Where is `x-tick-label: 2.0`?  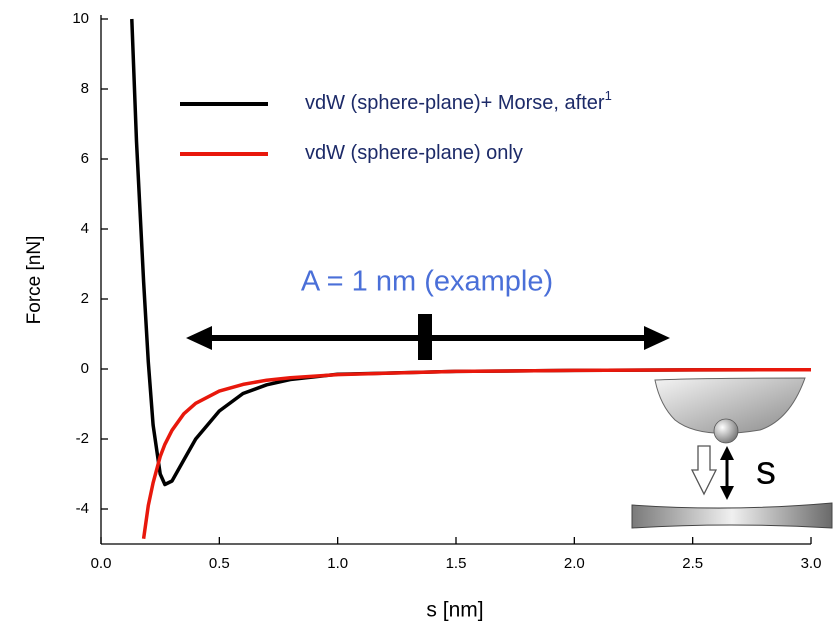 x-tick-label: 2.0 is located at coordinates (574, 563).